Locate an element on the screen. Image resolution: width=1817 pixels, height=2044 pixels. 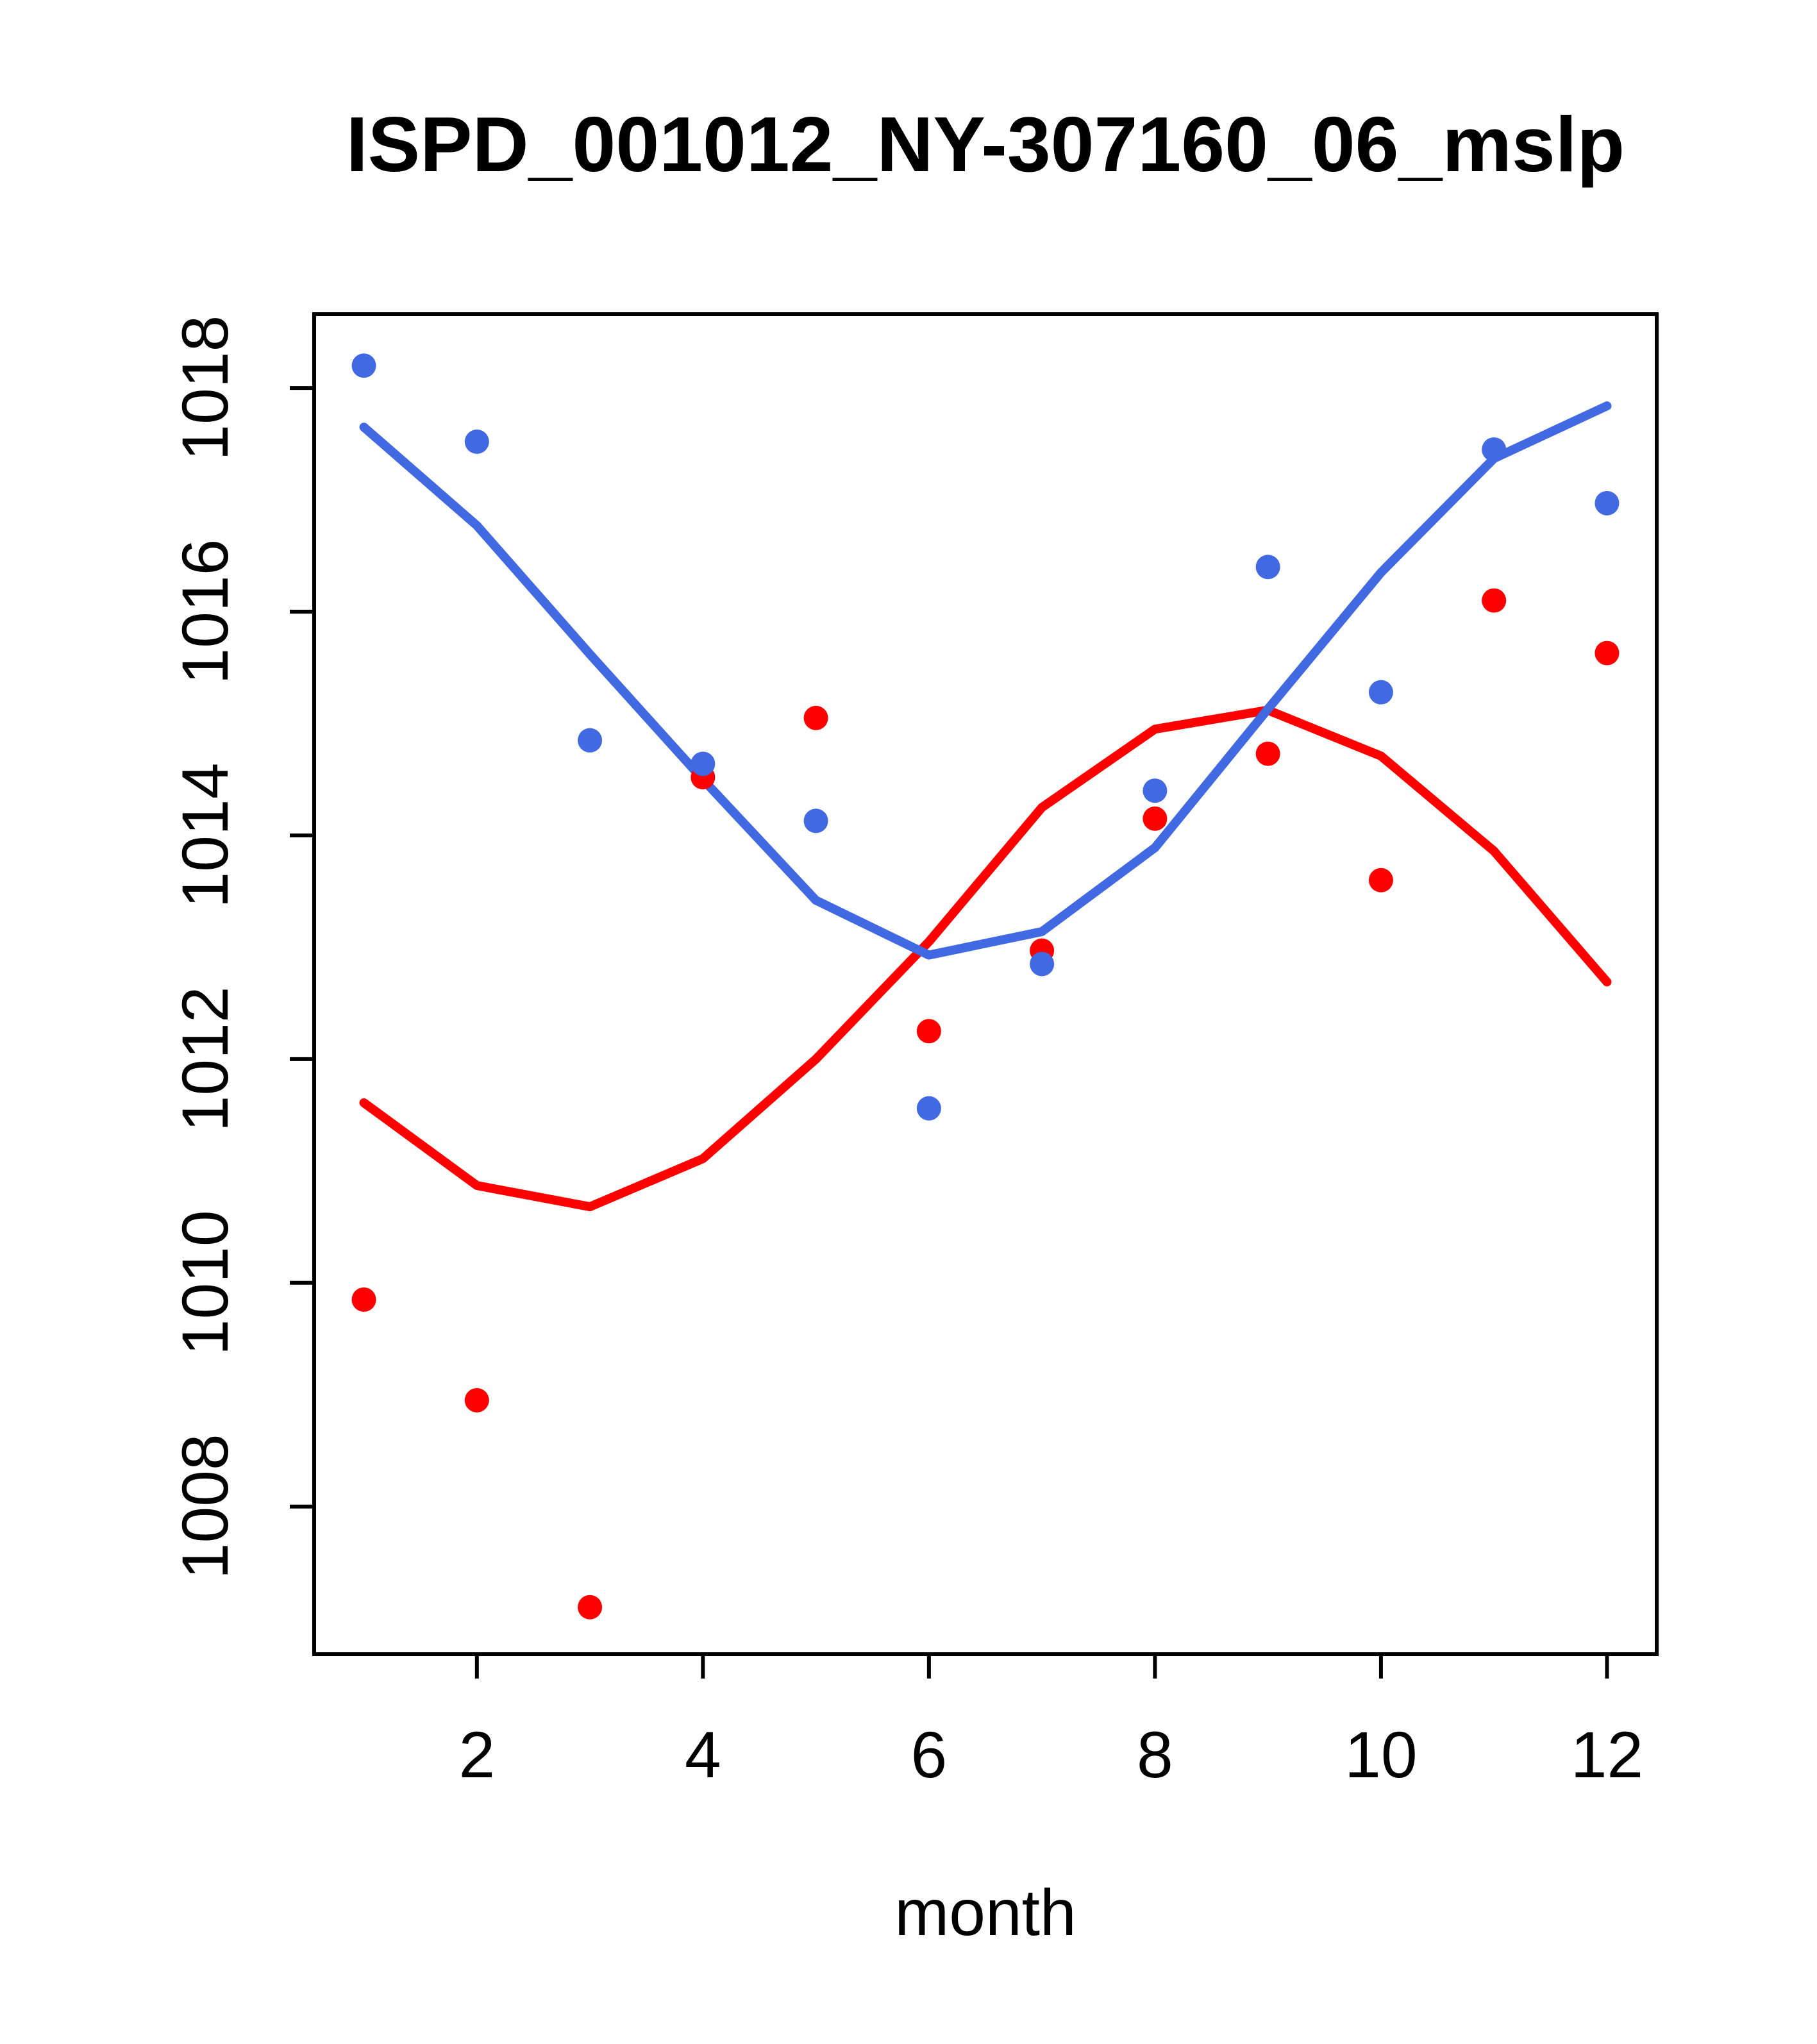
y-tick-label: 1012 is located at coordinates (205, 1059).